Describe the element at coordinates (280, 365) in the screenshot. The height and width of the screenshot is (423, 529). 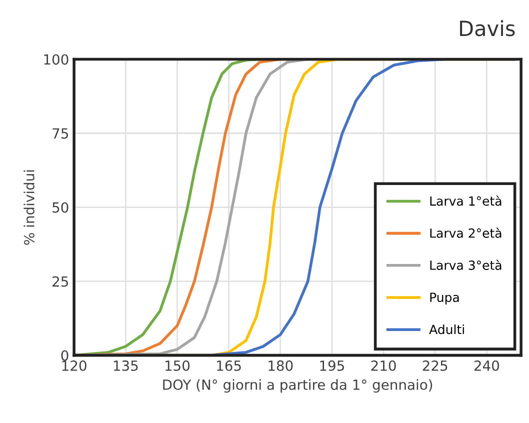
I see `x-tick-label: 180` at that location.